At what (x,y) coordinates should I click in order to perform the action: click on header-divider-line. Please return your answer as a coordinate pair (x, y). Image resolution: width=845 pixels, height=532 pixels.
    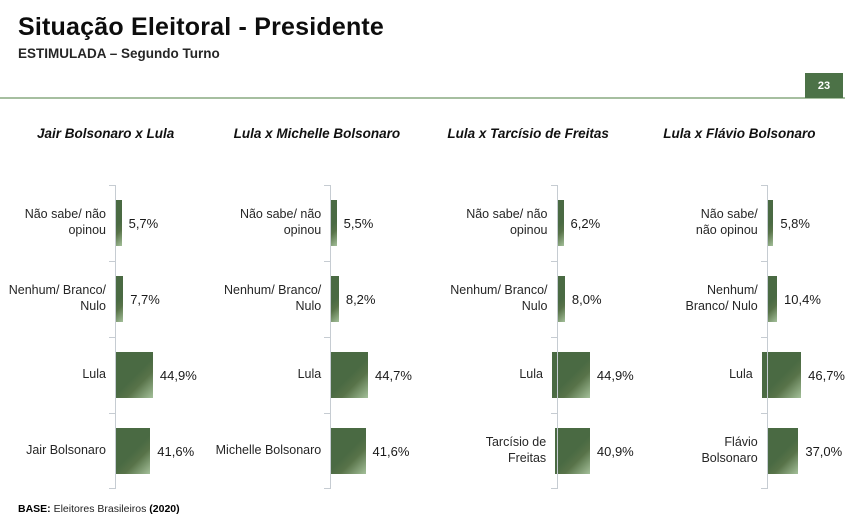
    Looking at the image, I should click on (422, 98).